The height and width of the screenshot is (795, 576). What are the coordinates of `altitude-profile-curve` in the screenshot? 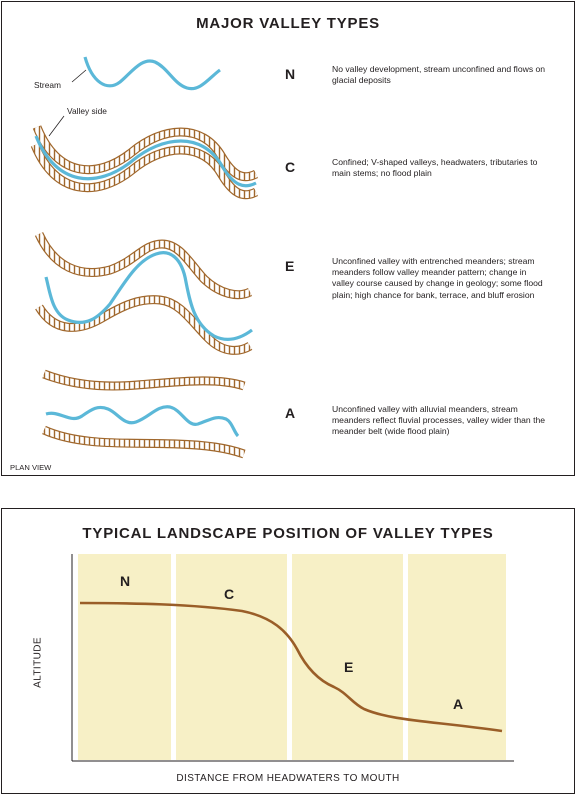 It's located at (291, 667).